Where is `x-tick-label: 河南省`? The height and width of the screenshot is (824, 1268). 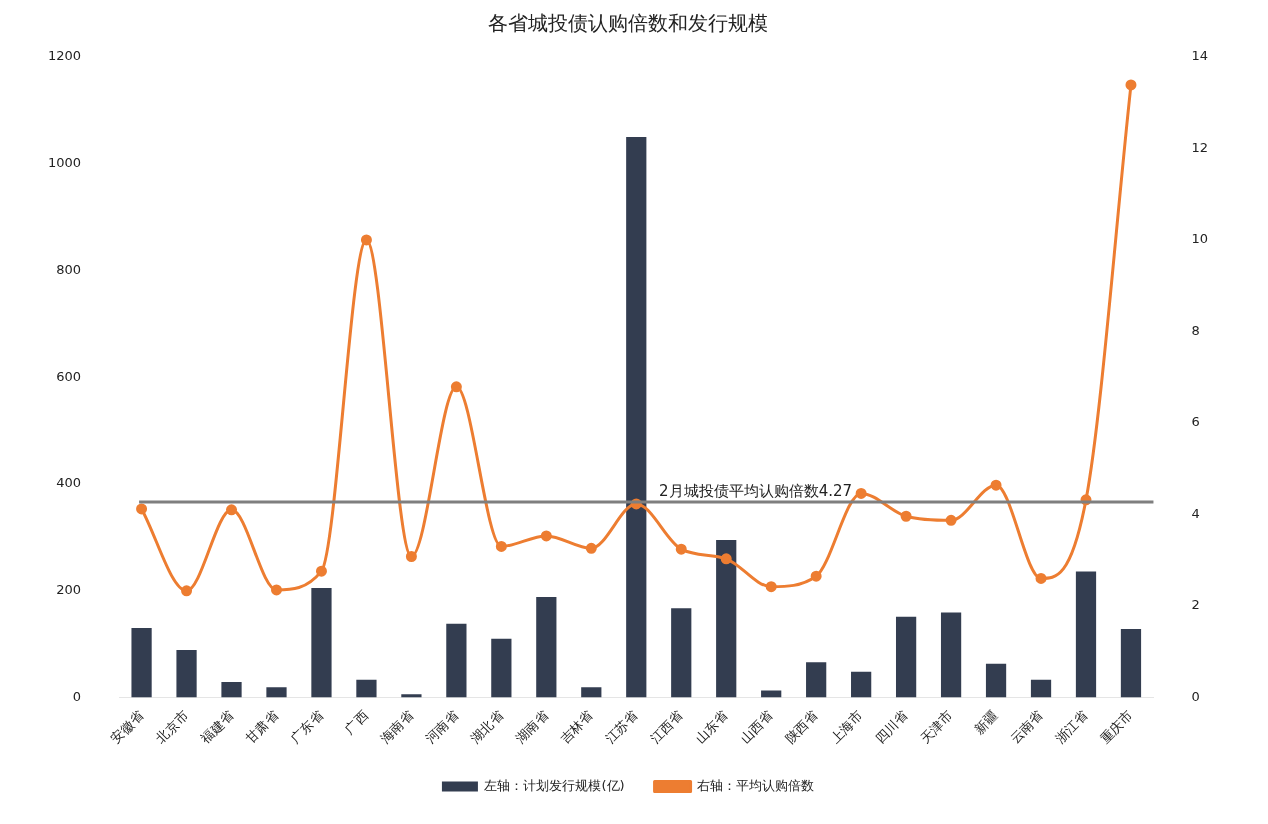
x-tick-label: 河南省 is located at coordinates (441, 726).